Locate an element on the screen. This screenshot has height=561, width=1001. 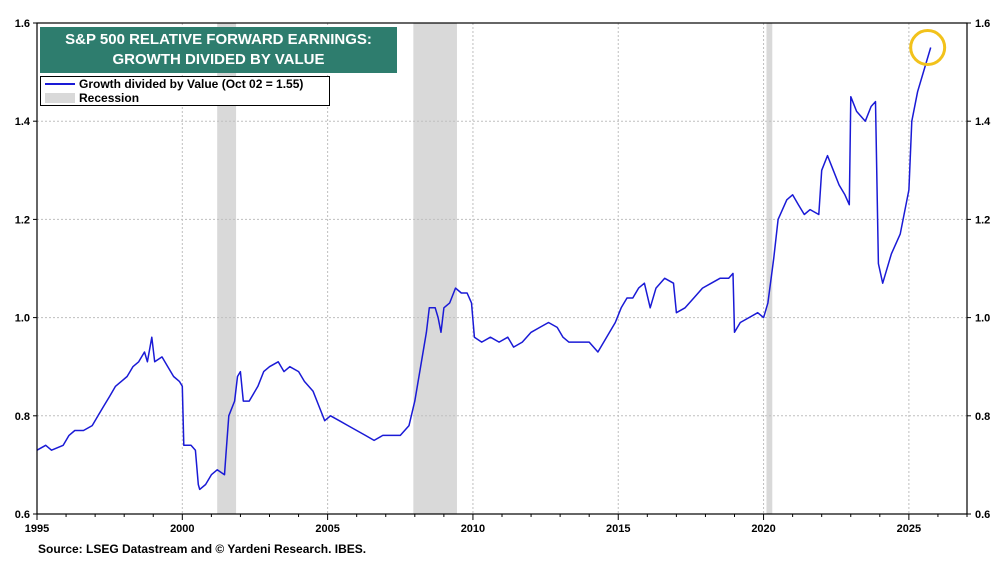
legend-item-recession: Recession is located at coordinates (92, 98).